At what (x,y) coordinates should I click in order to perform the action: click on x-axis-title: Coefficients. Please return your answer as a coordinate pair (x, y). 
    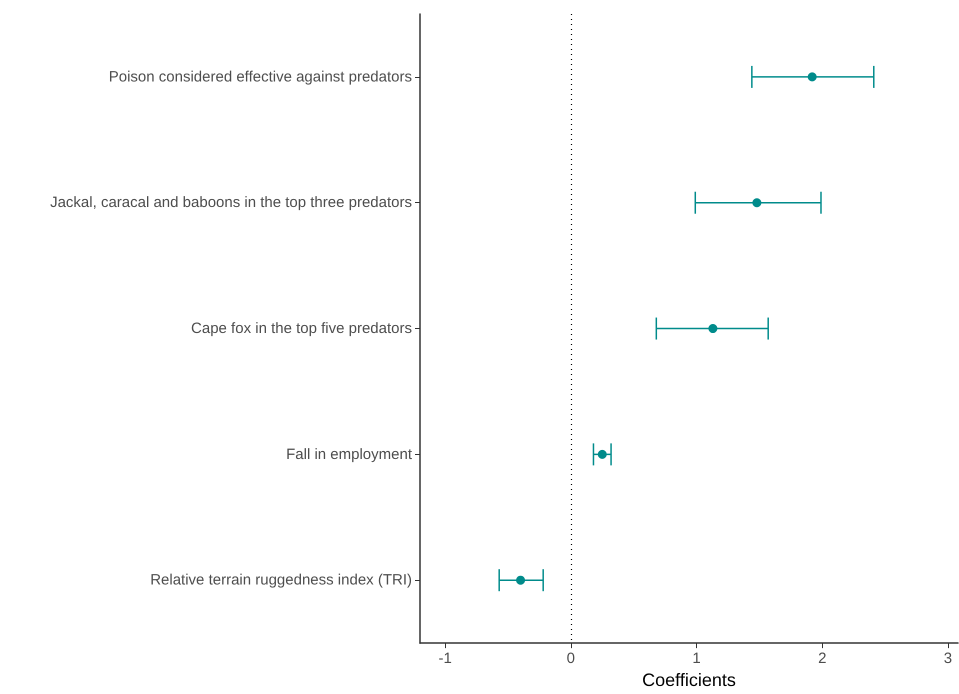
    Looking at the image, I should click on (689, 680).